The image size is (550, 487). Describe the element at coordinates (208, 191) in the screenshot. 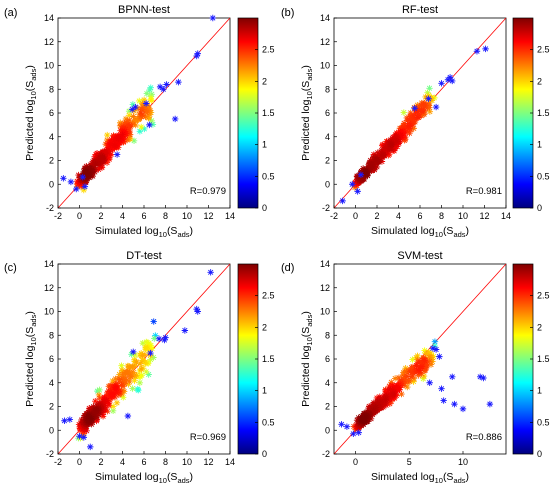

I see `correlation-label: R=0.979` at that location.